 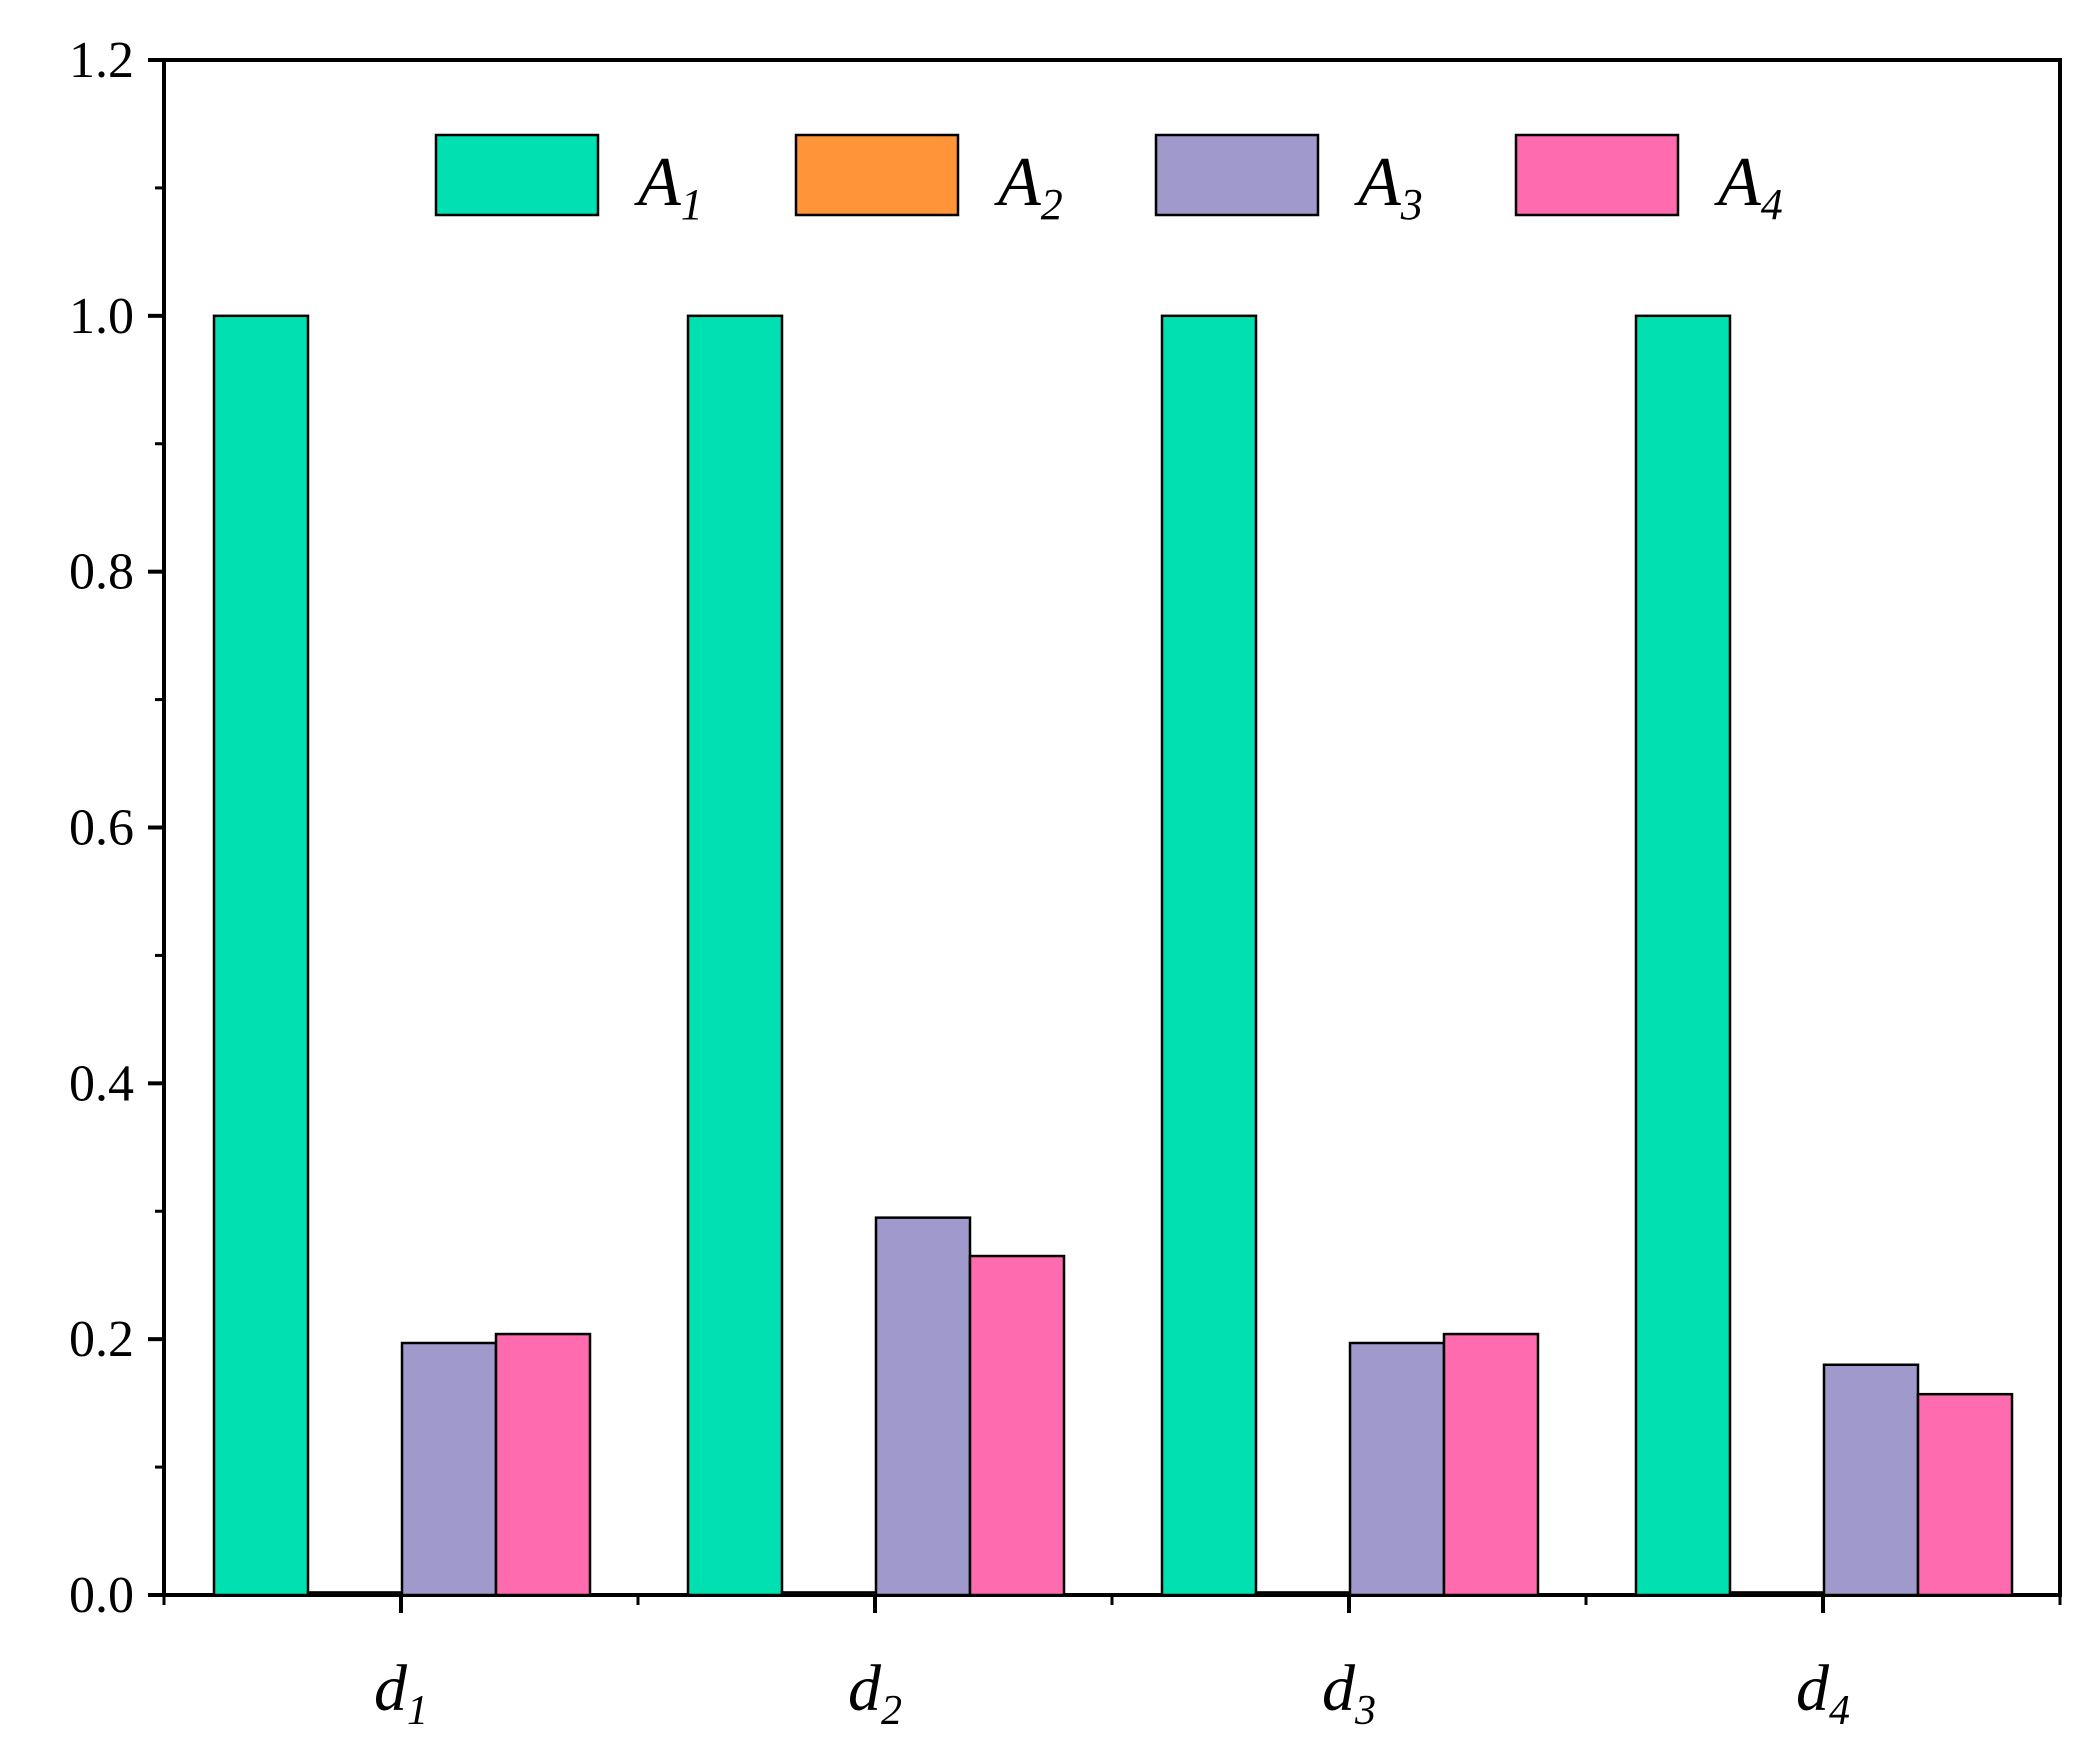 What do you see at coordinates (101, 316) in the screenshot?
I see `y-tick-label: 1.0` at bounding box center [101, 316].